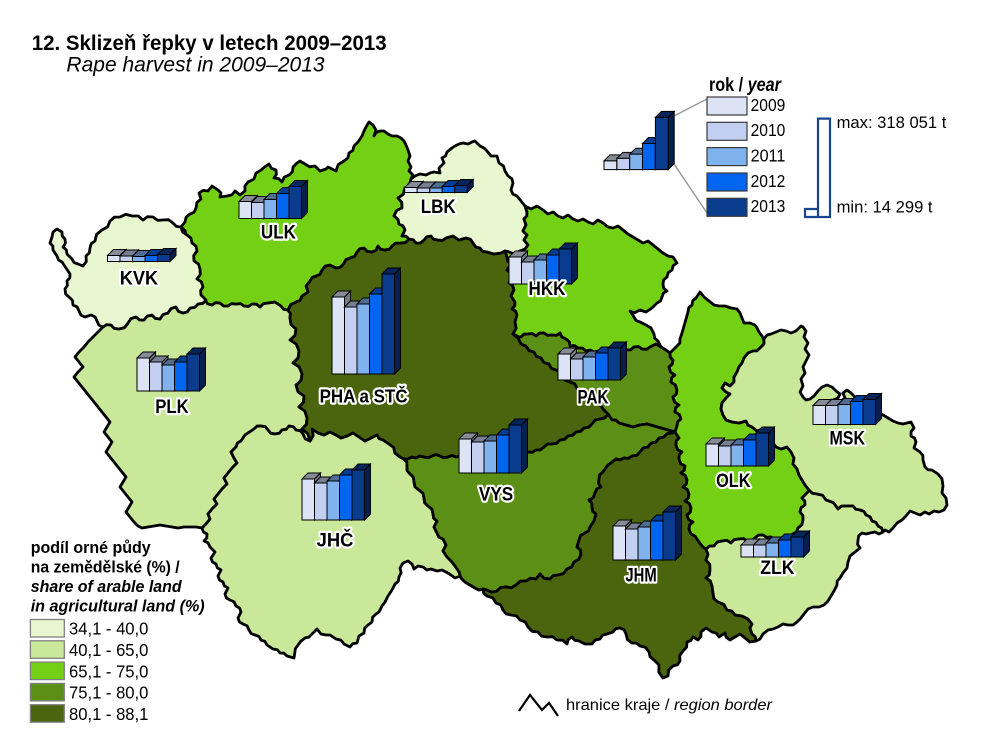 The image size is (1005, 749). What do you see at coordinates (108, 714) in the screenshot?
I see `svg-text: 80,1 - 88,1` at bounding box center [108, 714].